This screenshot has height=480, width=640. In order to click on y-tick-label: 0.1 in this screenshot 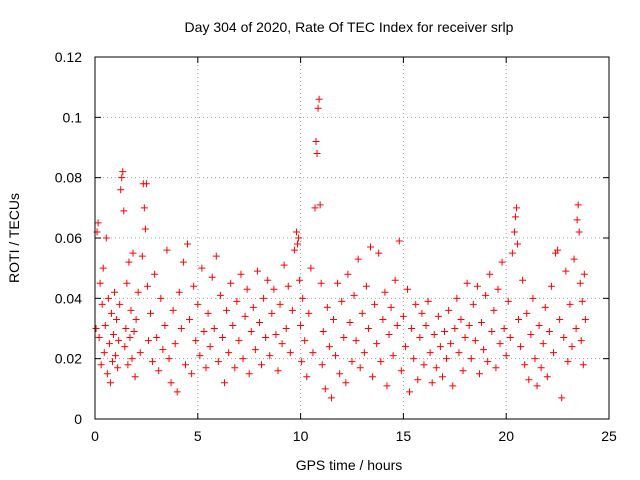, I will do `click(73, 117)`.